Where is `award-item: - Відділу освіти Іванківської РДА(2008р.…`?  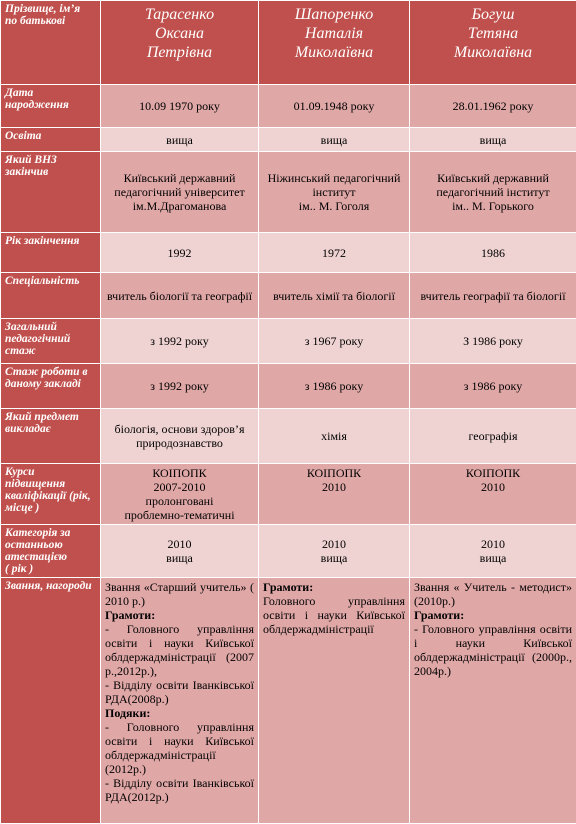 award-item: - Відділу освіти Іванківської РДА(2008р.… is located at coordinates (179, 692).